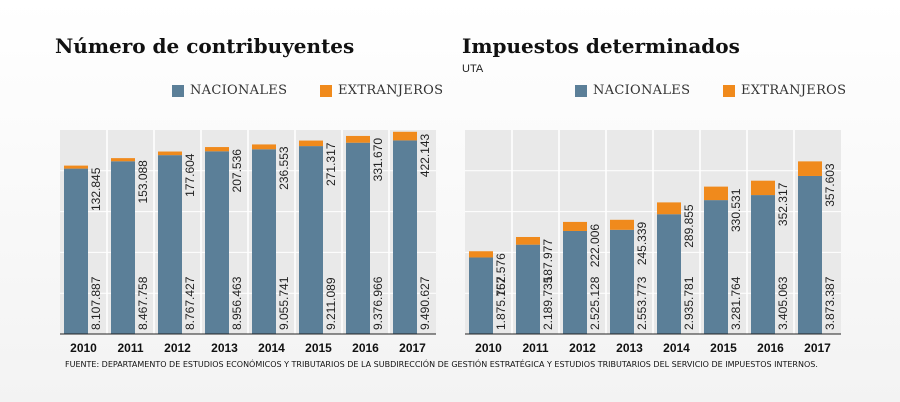 The image size is (900, 402). I want to click on chart-title-impuestos: Impuestos determinados, so click(601, 46).